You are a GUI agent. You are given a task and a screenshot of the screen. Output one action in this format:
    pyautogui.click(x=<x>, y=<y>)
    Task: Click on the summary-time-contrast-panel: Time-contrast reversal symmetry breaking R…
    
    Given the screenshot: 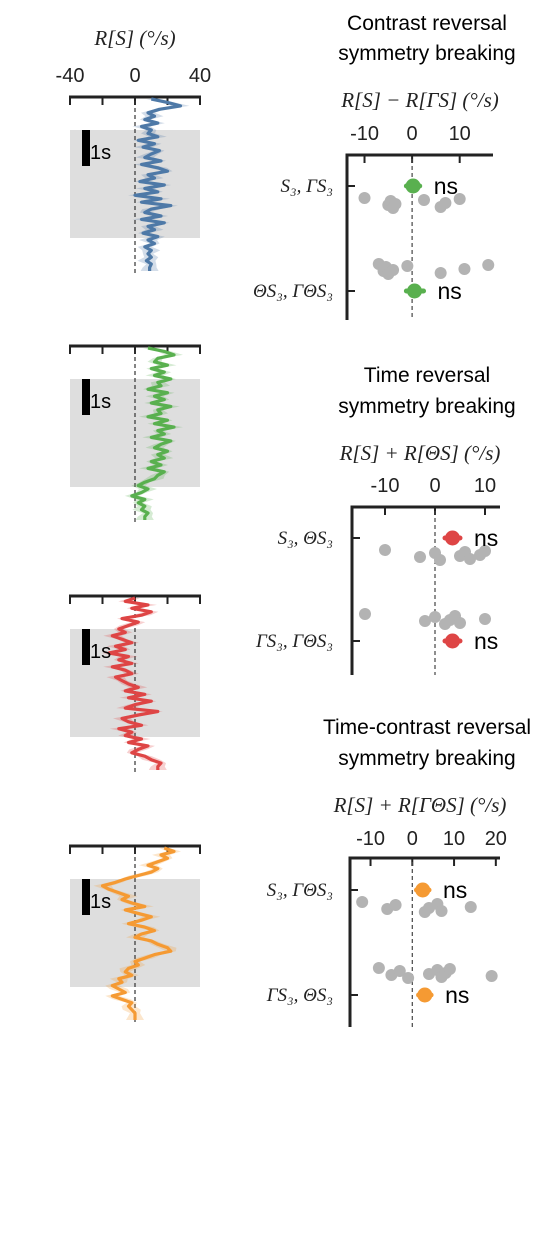 What is the action you would take?
    pyautogui.click(x=398, y=871)
    